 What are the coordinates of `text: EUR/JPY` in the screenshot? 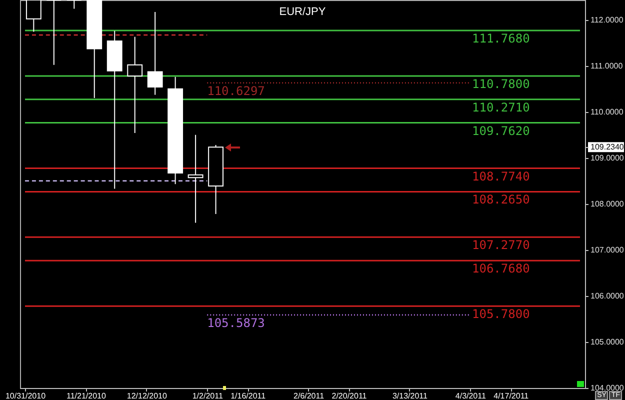 It's located at (302, 12).